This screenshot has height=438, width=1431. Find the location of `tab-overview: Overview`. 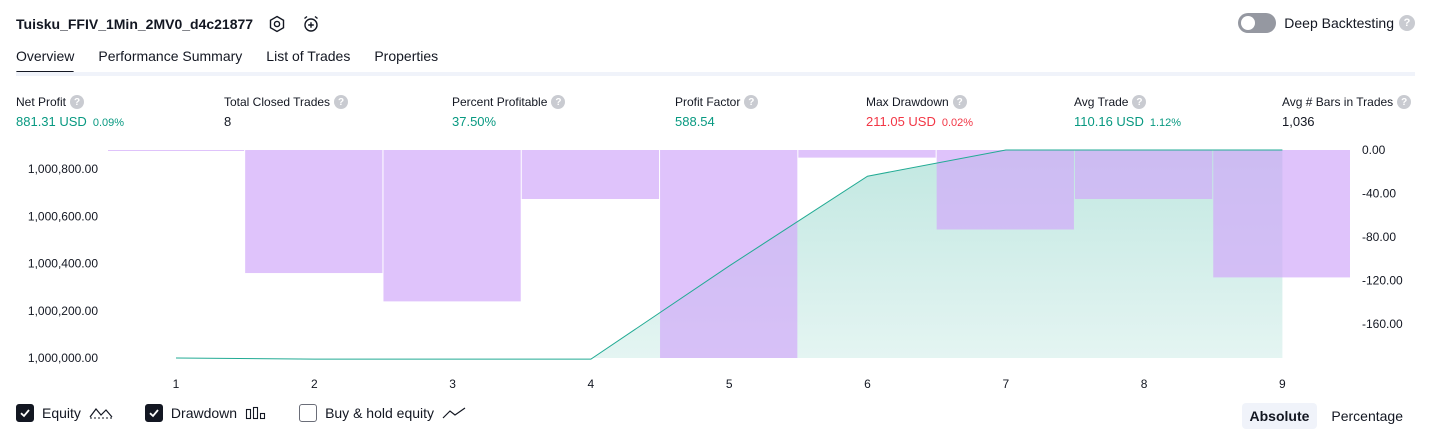

tab-overview: Overview is located at coordinates (45, 61).